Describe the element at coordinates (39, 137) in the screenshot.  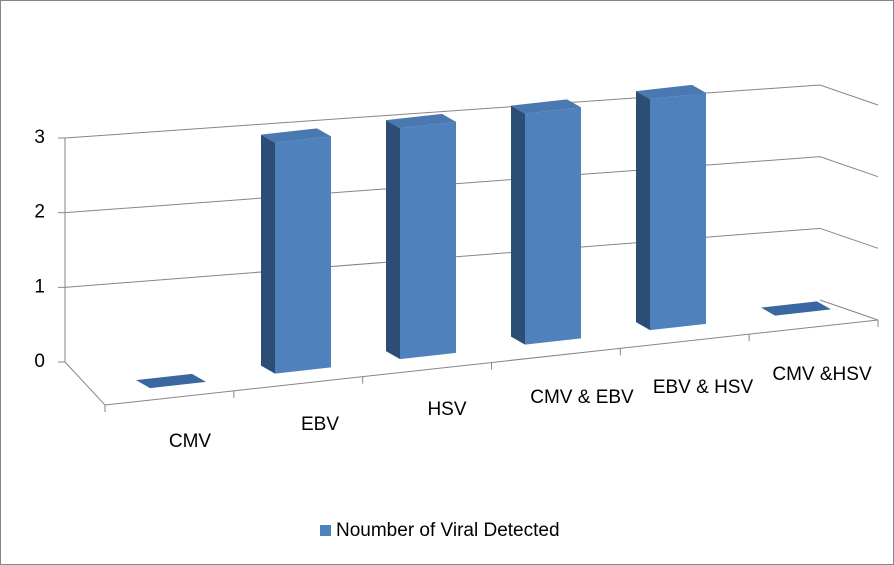
I see `y-tick-label: 3` at that location.